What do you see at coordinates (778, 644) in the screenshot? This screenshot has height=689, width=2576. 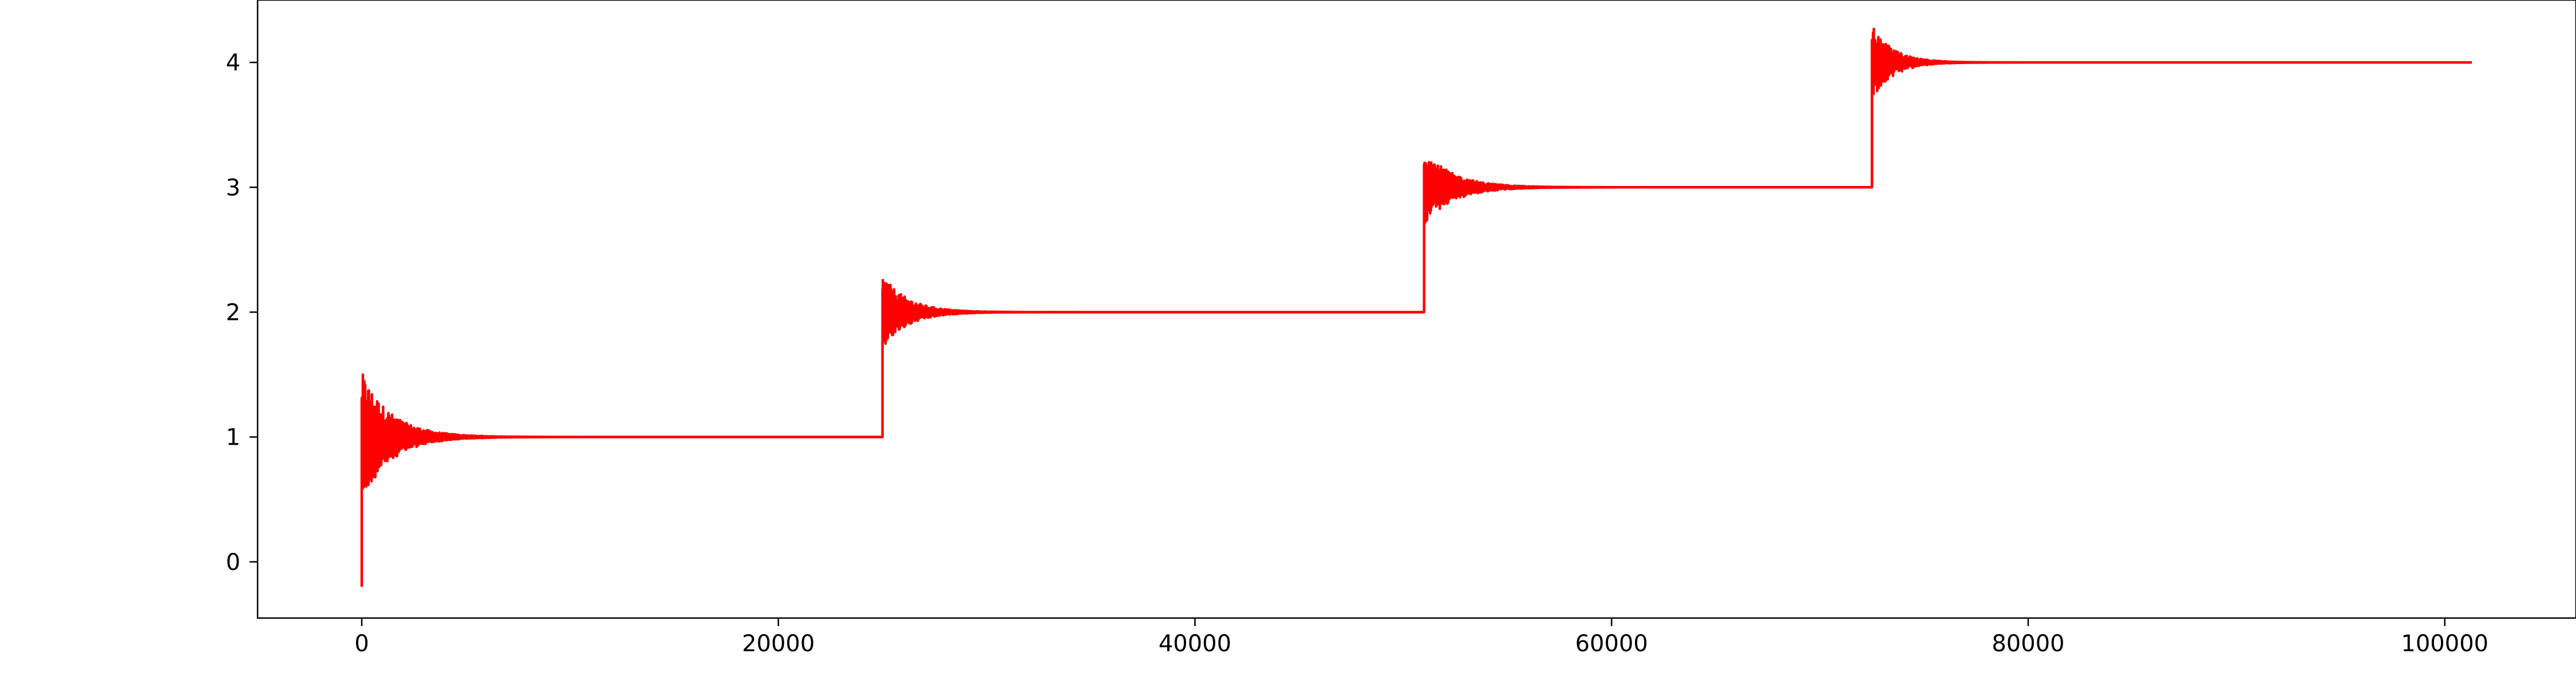 I see `x-tick-label: 20000` at bounding box center [778, 644].